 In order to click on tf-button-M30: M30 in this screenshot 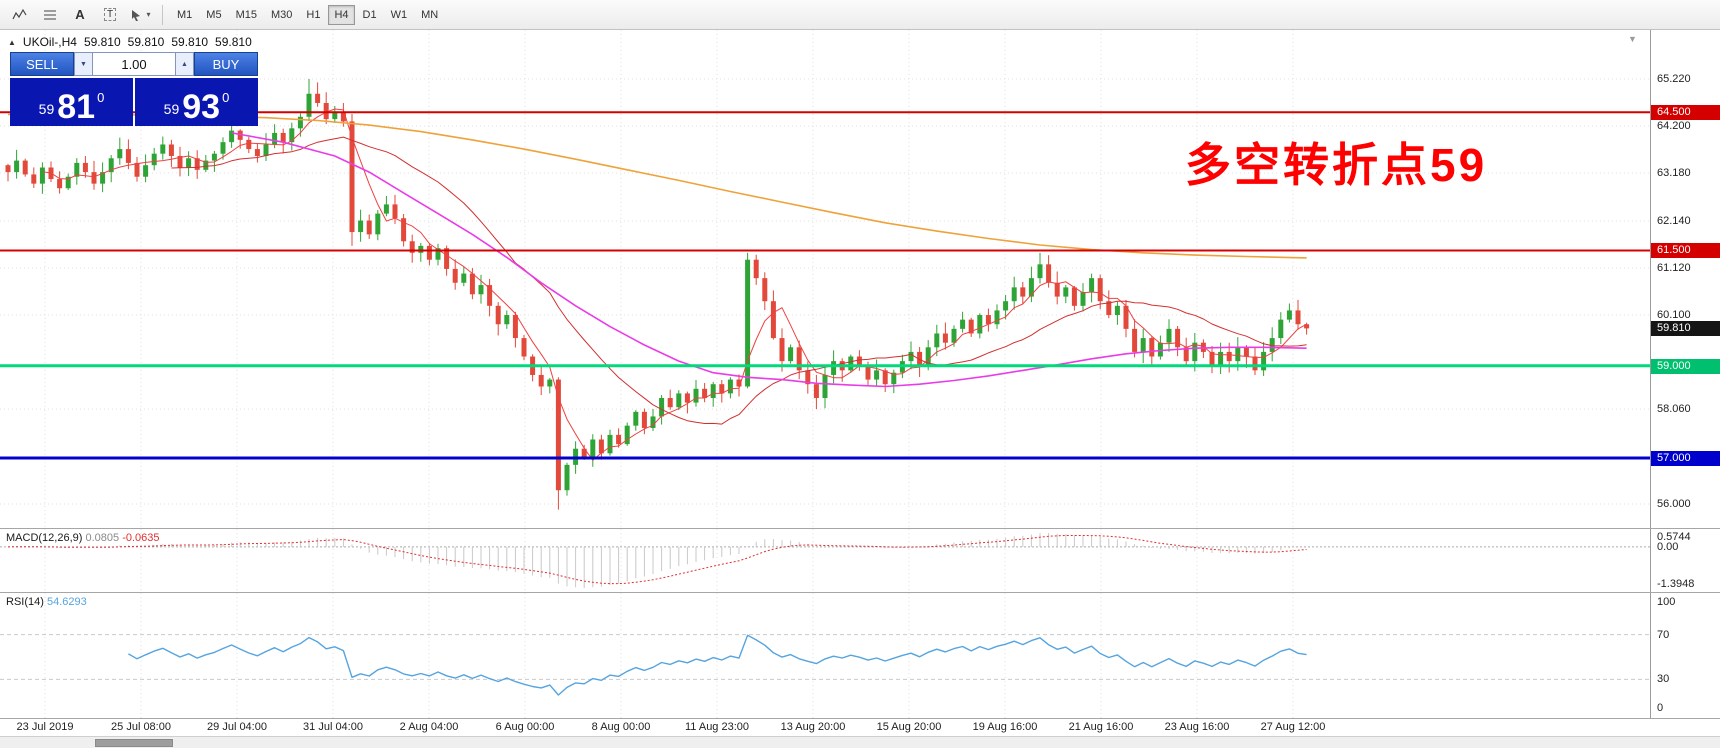, I will do `click(281, 15)`.